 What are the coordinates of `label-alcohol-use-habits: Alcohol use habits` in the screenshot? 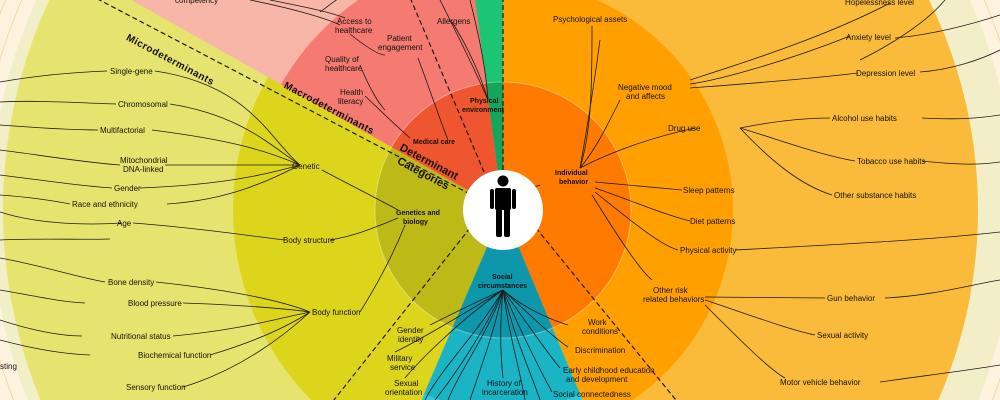 It's located at (864, 118).